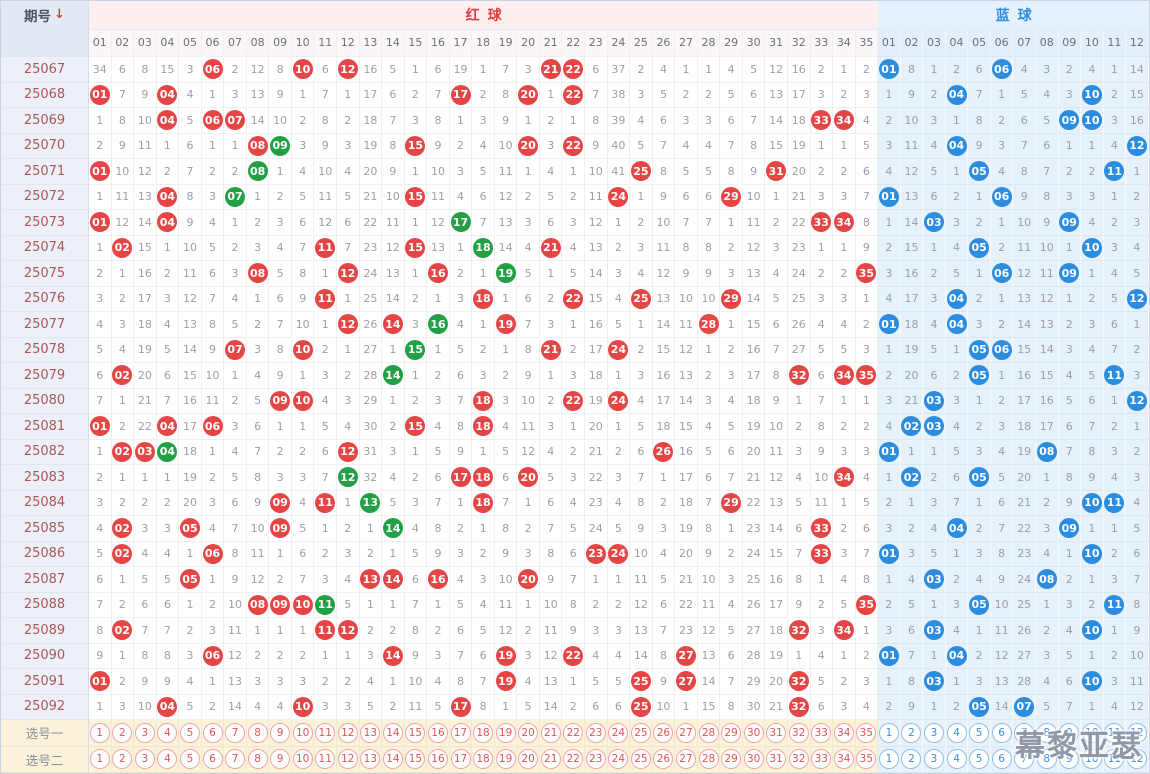 The height and width of the screenshot is (774, 1150). What do you see at coordinates (754, 248) in the screenshot?
I see `trend-cell: 12` at bounding box center [754, 248].